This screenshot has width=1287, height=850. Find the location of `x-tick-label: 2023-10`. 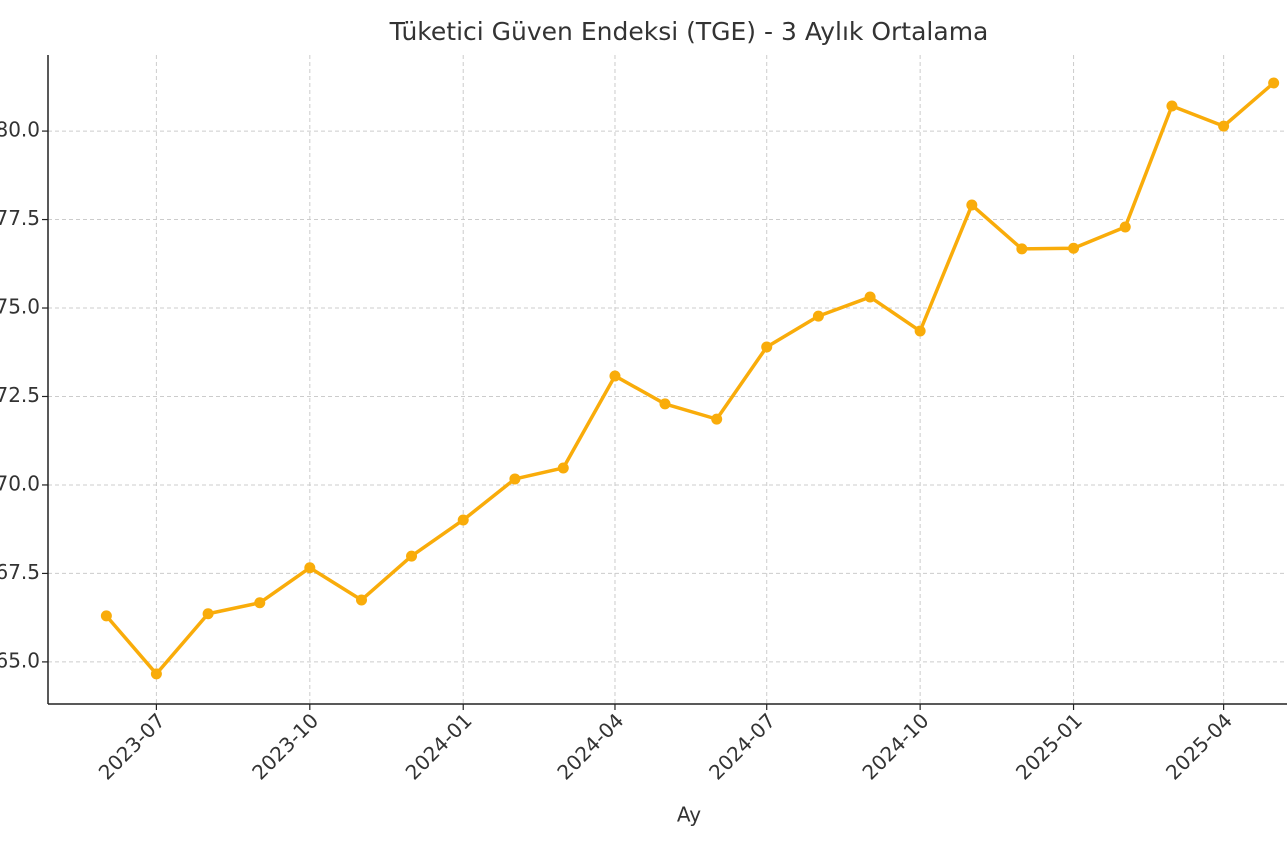

x-tick-label: 2023-10 is located at coordinates (285, 746).